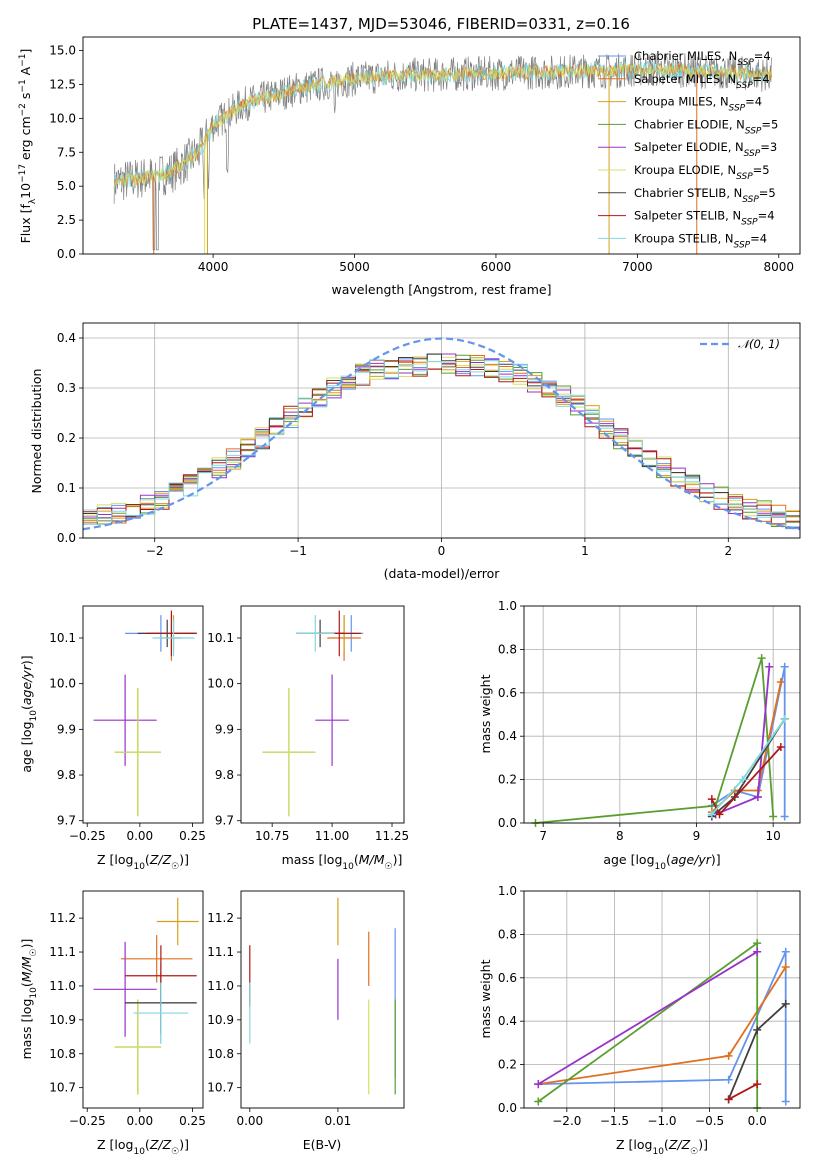 This screenshot has width=819, height=1170. What do you see at coordinates (62, 1020) in the screenshot?
I see `y-tick-label: 10.9` at bounding box center [62, 1020].